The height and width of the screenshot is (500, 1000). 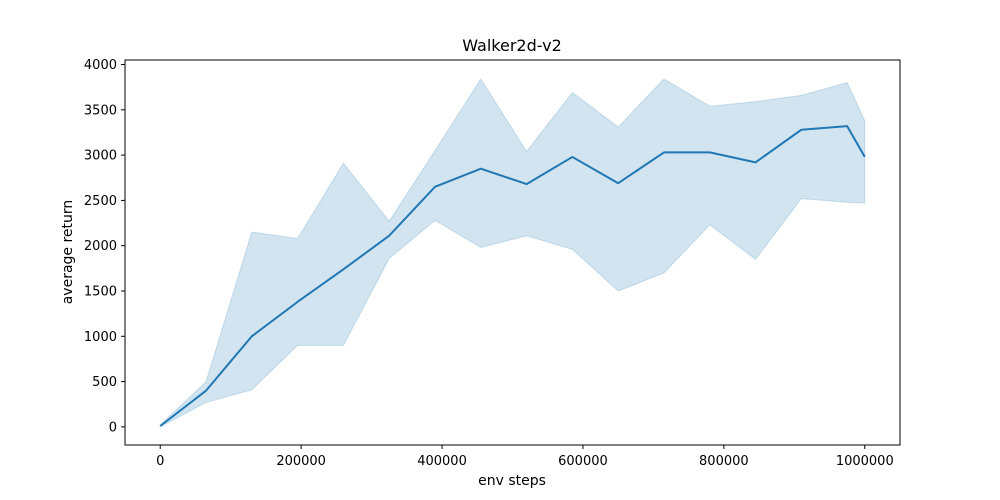 What do you see at coordinates (512, 45) in the screenshot?
I see `chart-title: Walker2d-v2` at bounding box center [512, 45].